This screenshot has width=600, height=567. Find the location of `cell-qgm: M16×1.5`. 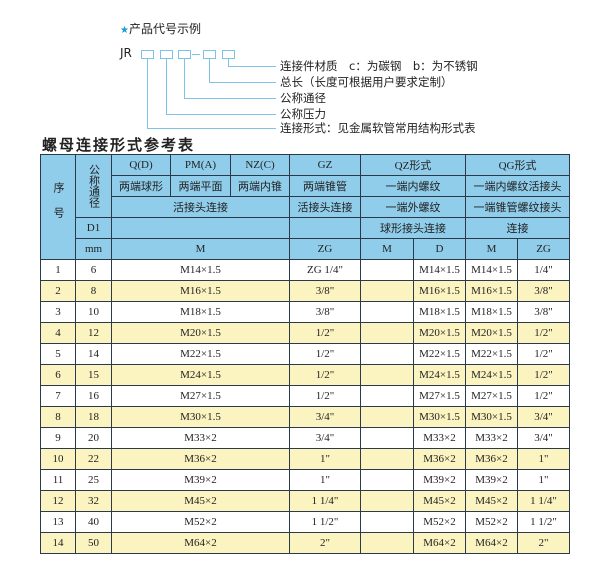

cell-qgm: M16×1.5 is located at coordinates (492, 291).